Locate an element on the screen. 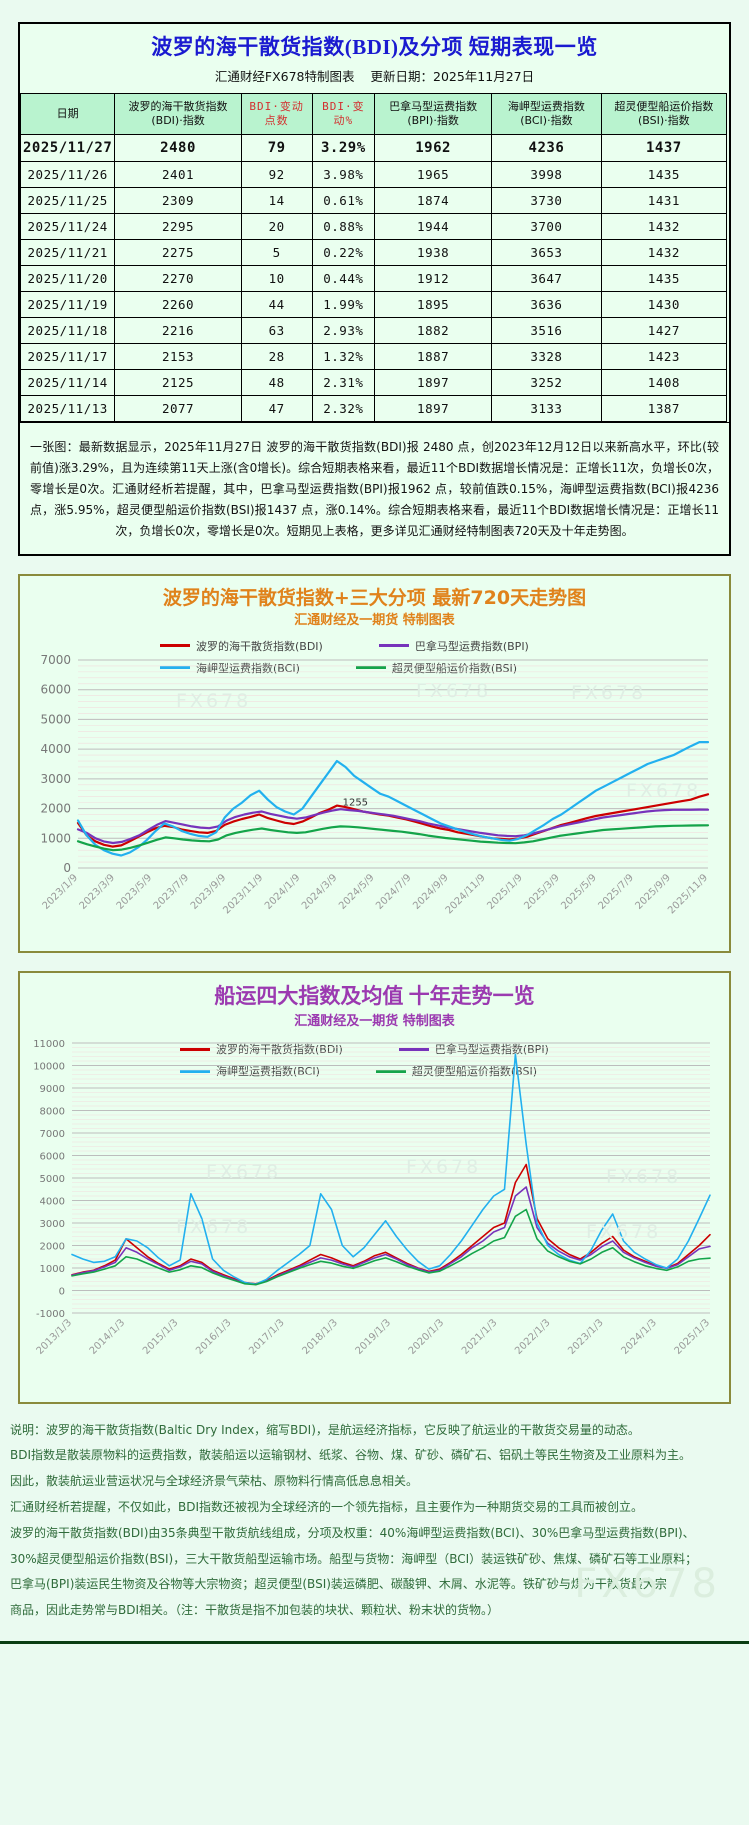  cell-bdi: 2260 is located at coordinates (178, 304).